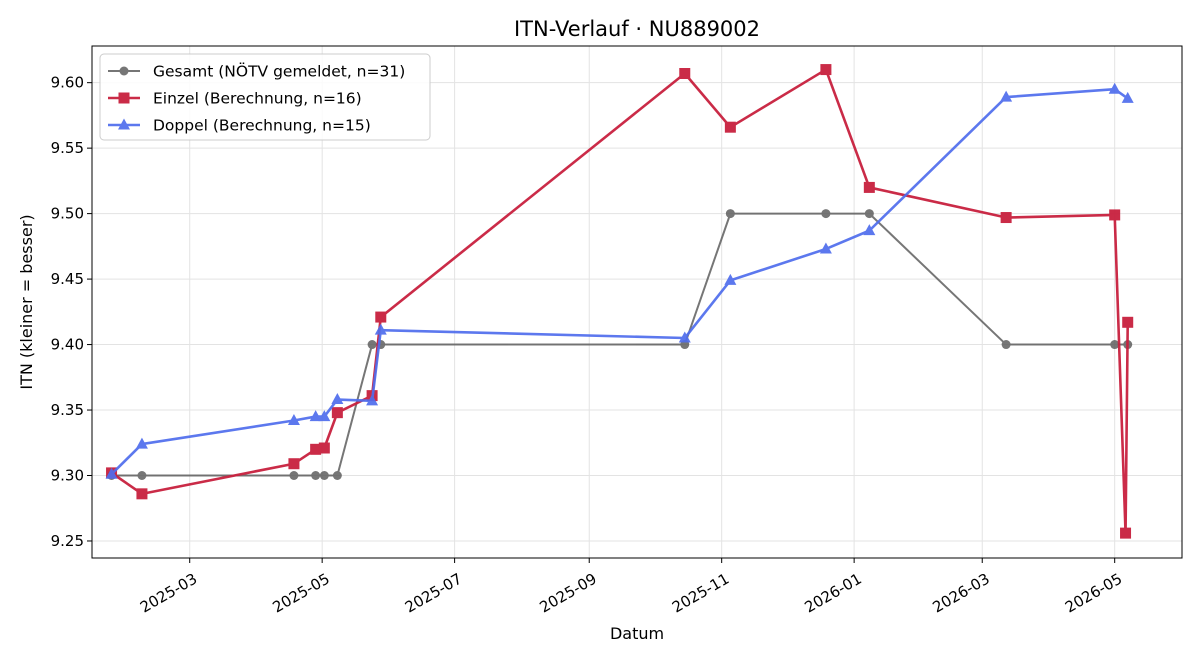  I want to click on y-axis: 9.25 9.30 9.35 9.40 9.45 9.50 9.55 9.60, so click(71, 312).